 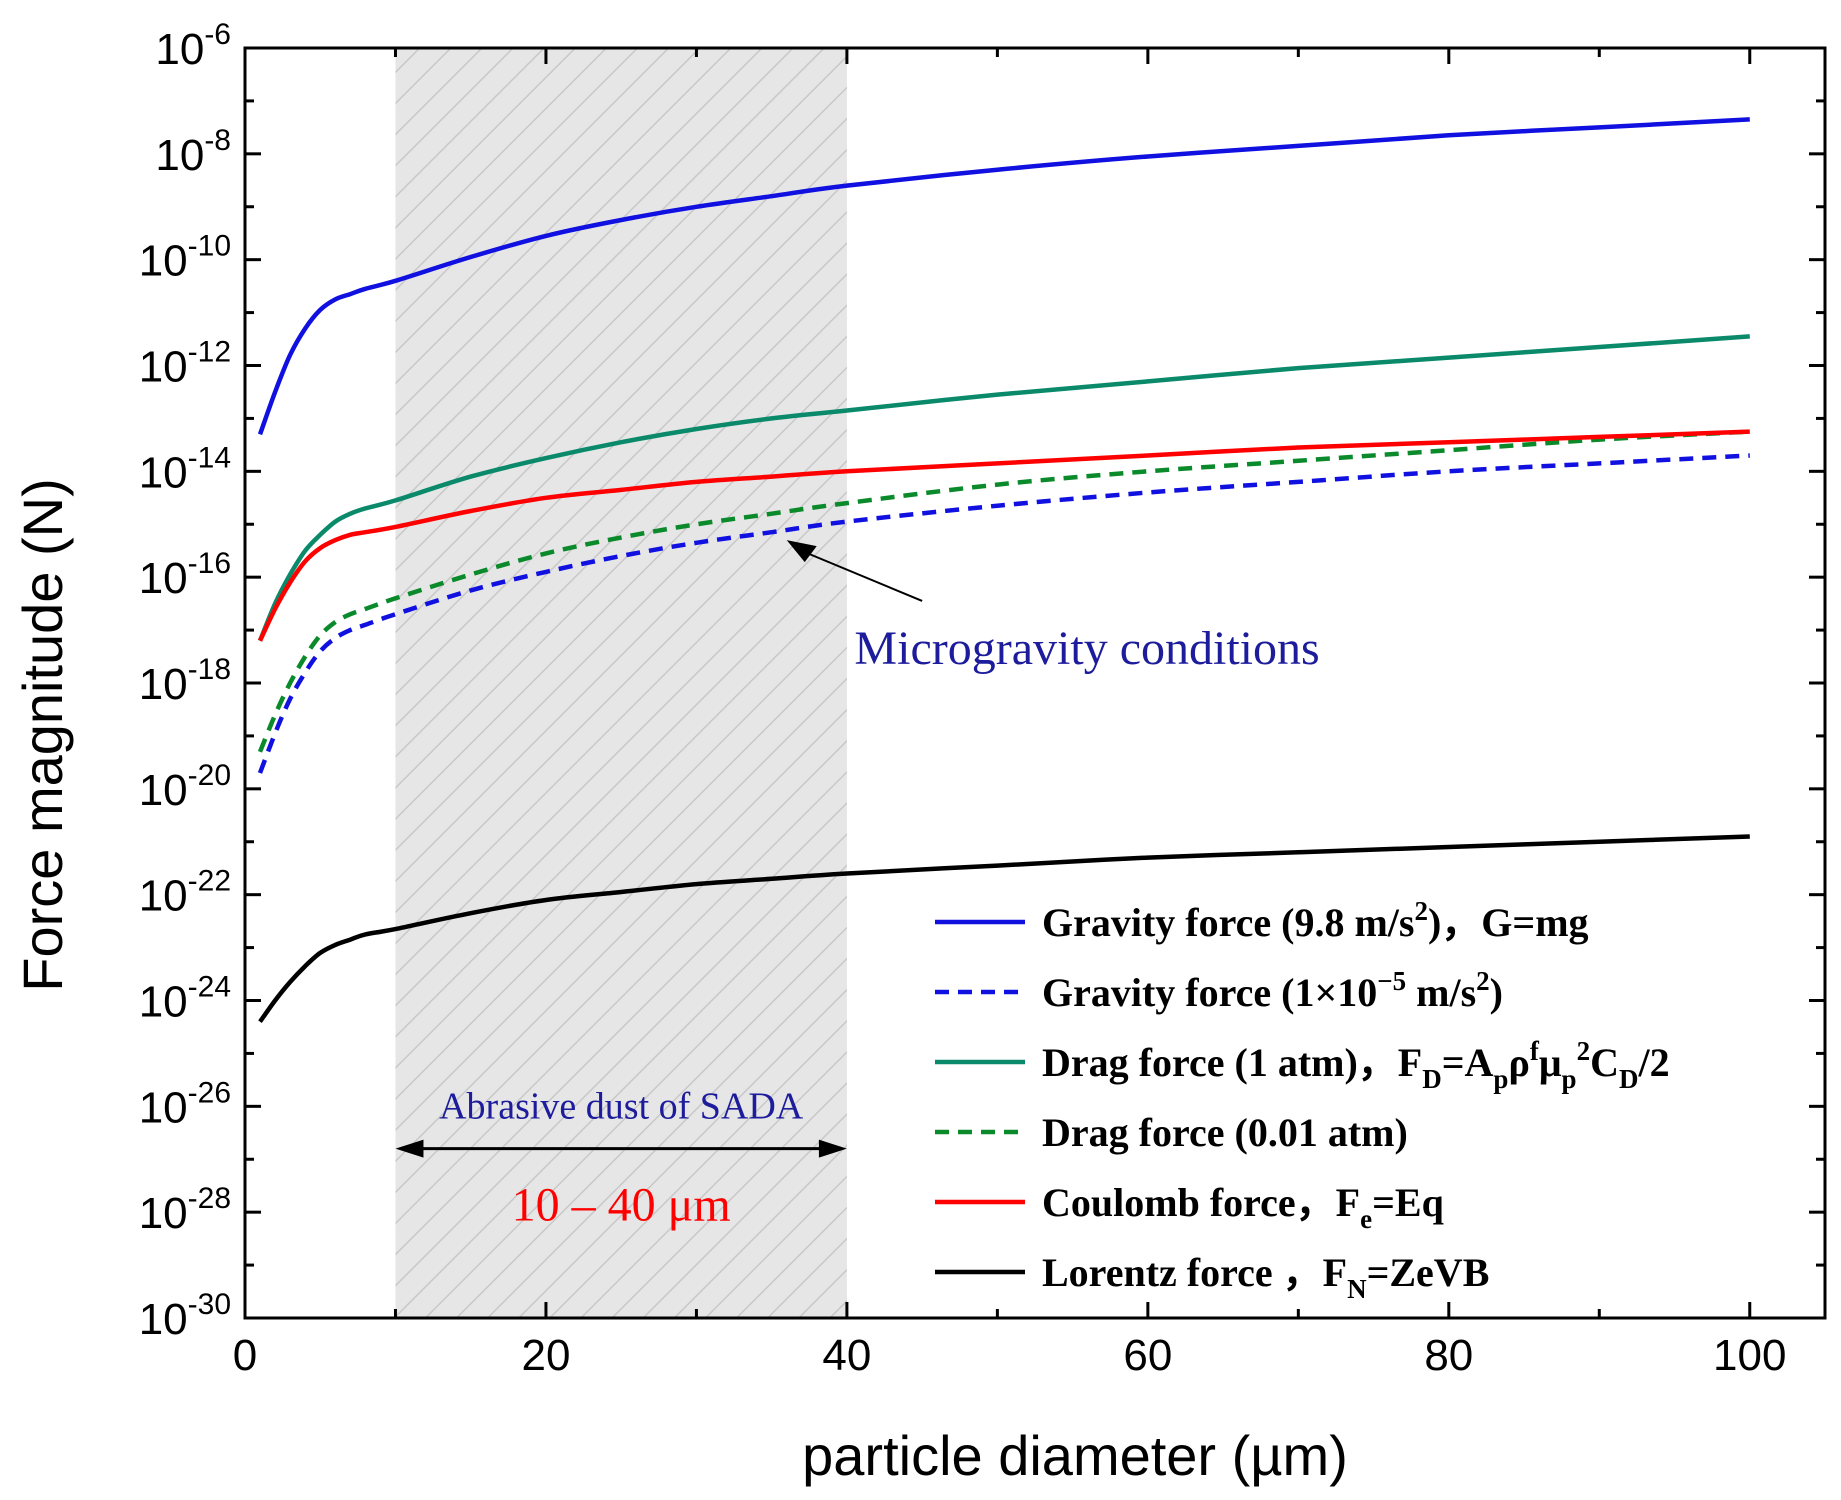 I want to click on y-tick-label: 10⁻²⁴, so click(x=185, y=999).